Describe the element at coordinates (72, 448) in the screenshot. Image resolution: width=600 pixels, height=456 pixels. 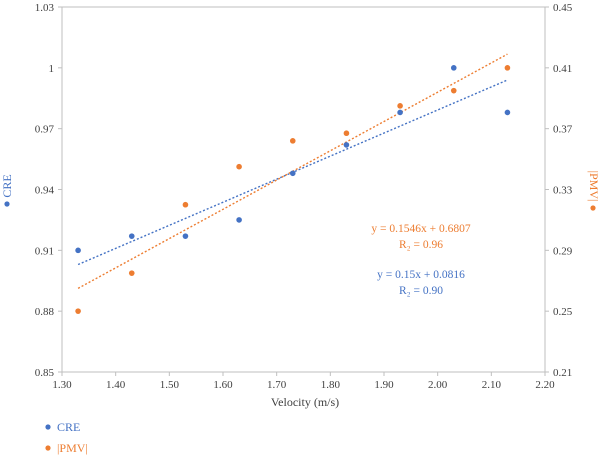
I see `legend-pmv-label: |PMV|` at that location.